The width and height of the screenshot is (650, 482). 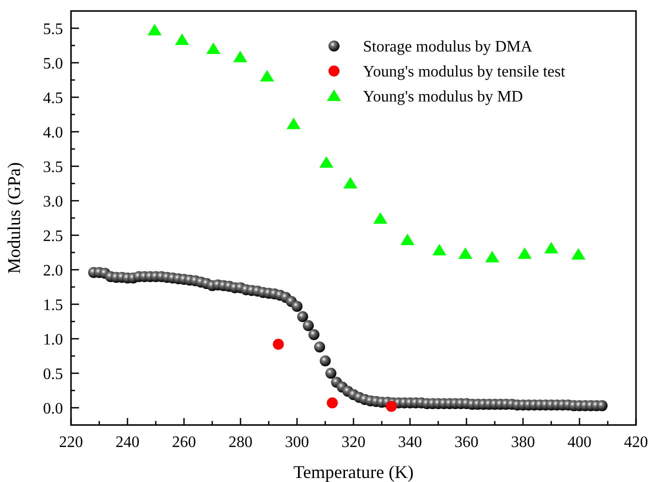 I want to click on y-tick-label: 3.5, so click(x=53, y=167).